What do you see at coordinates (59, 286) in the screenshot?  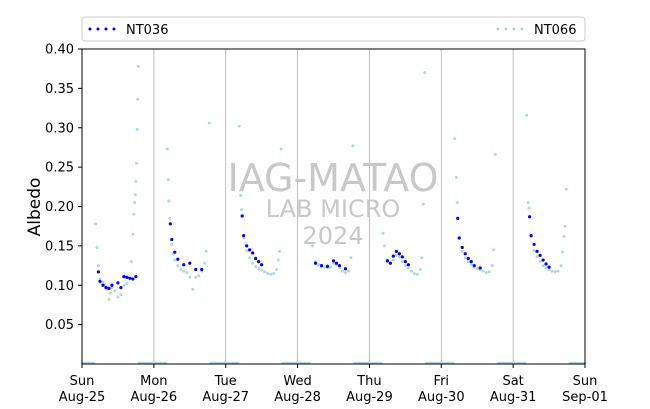 I see `y-tick-label: 0.10` at bounding box center [59, 286].